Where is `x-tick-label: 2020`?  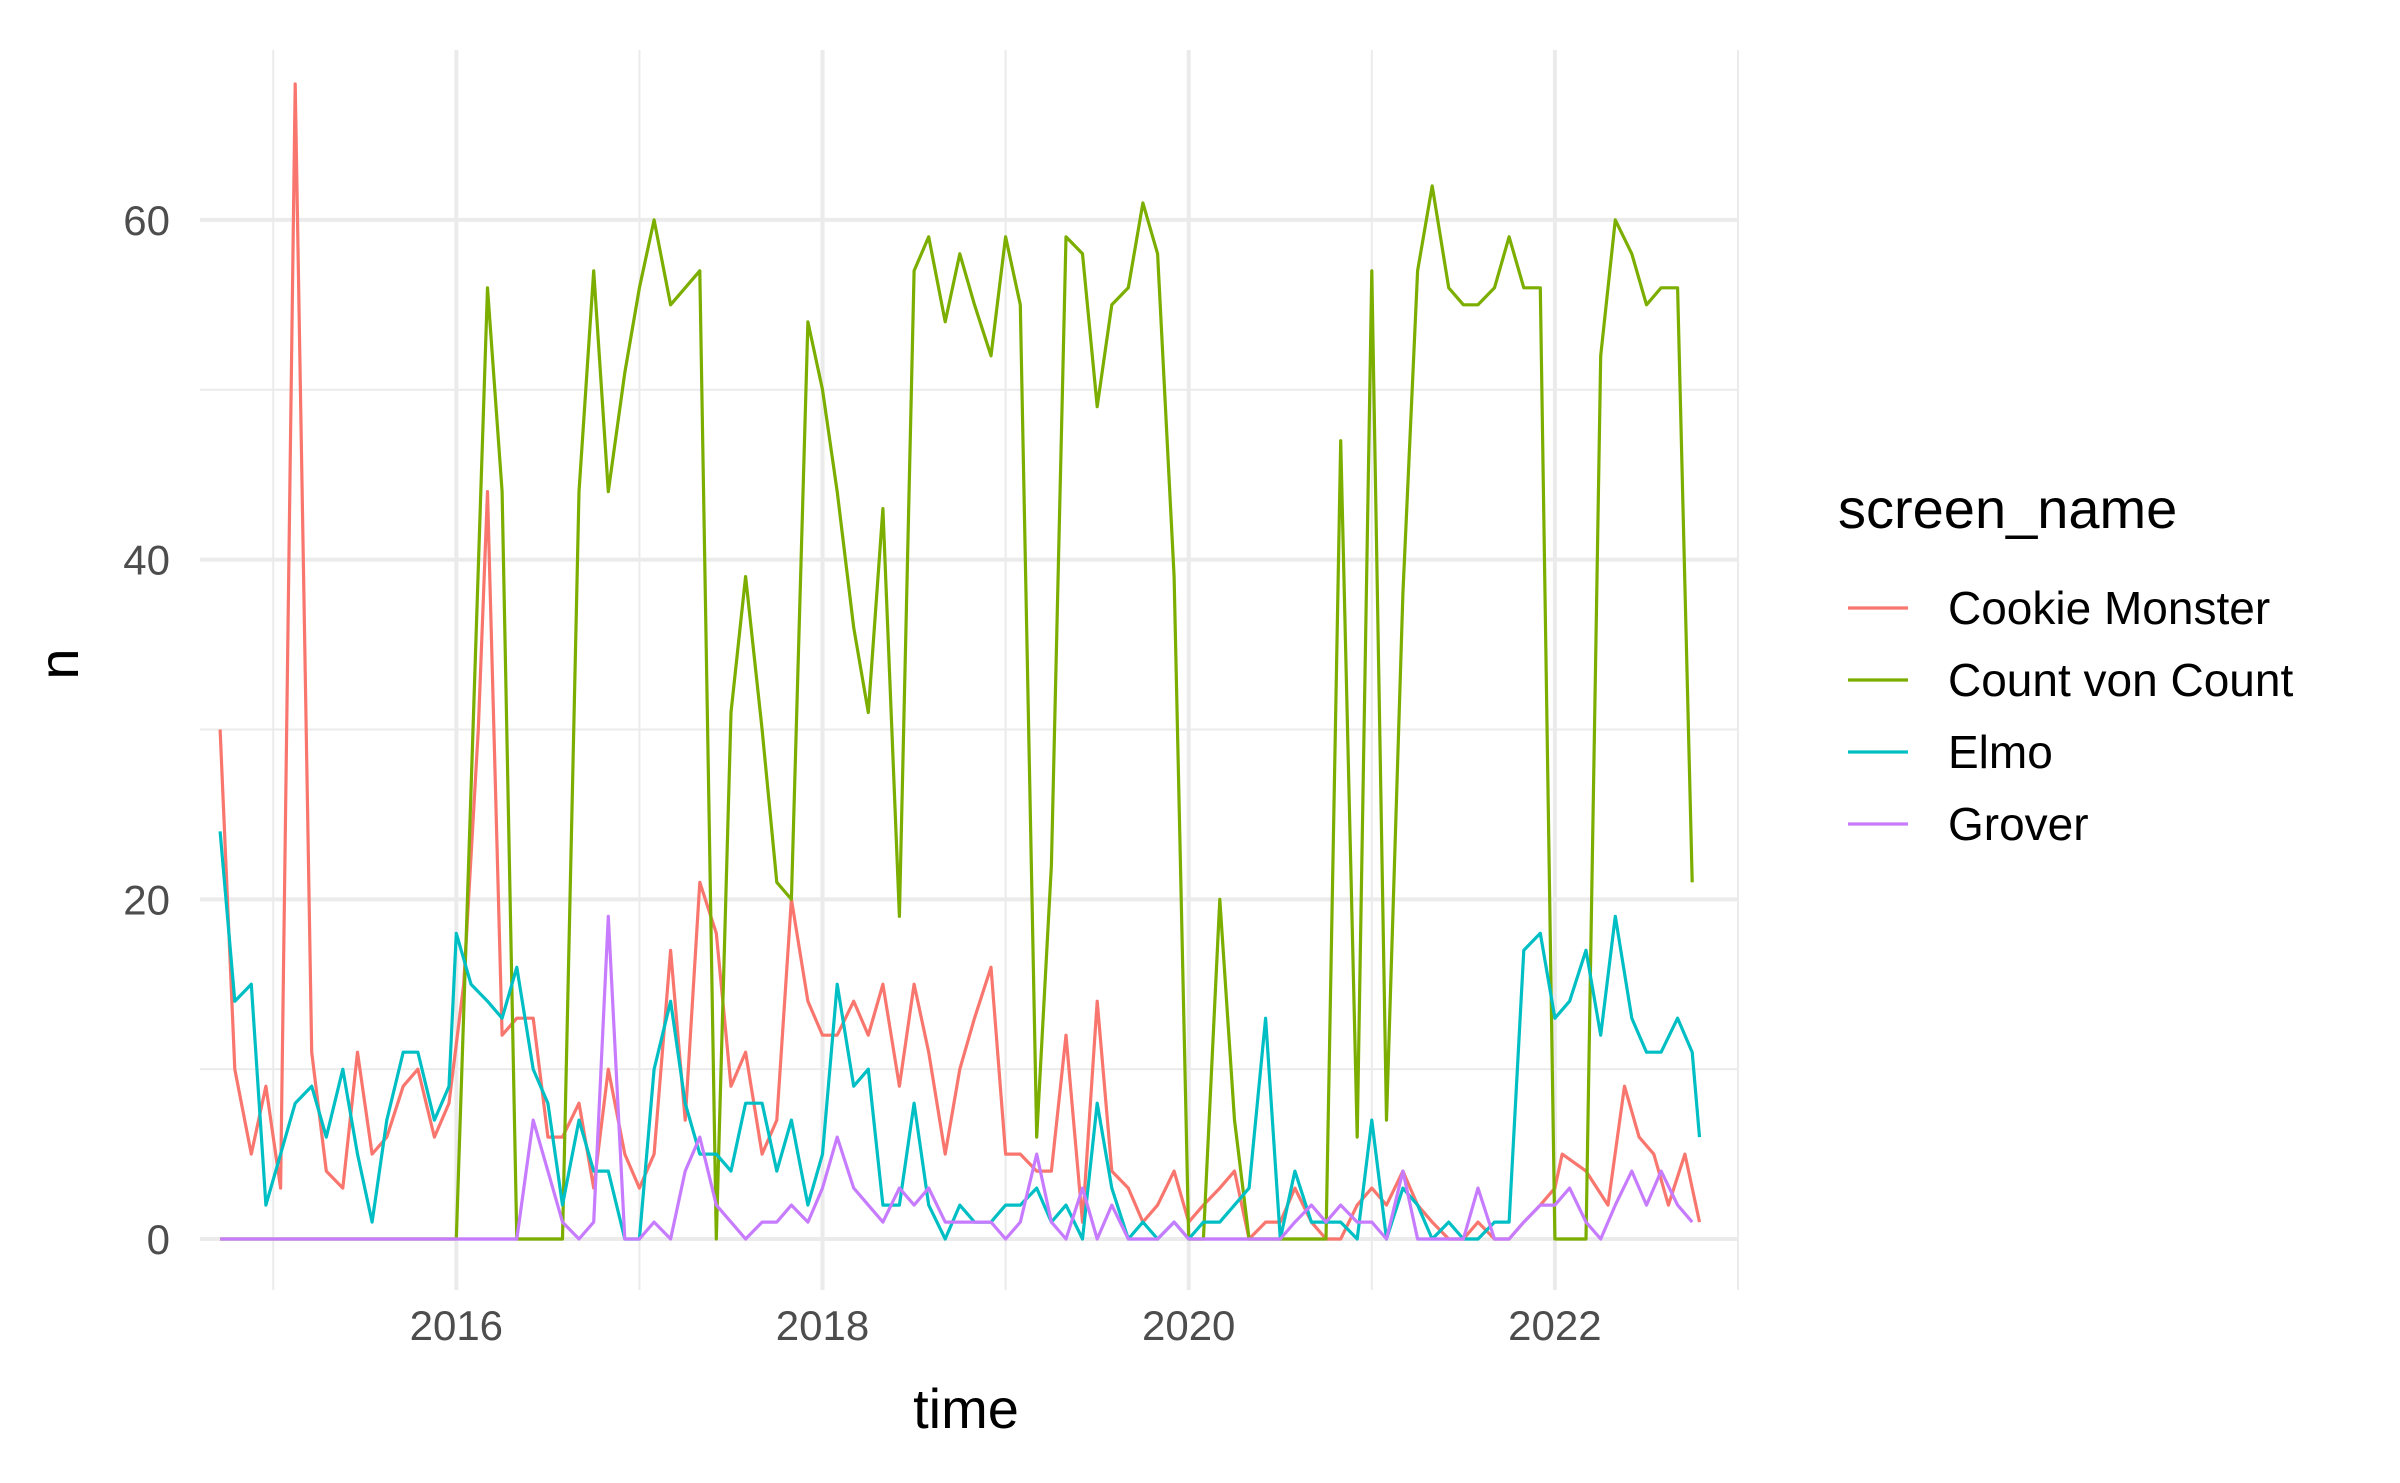 x-tick-label: 2020 is located at coordinates (1188, 1325).